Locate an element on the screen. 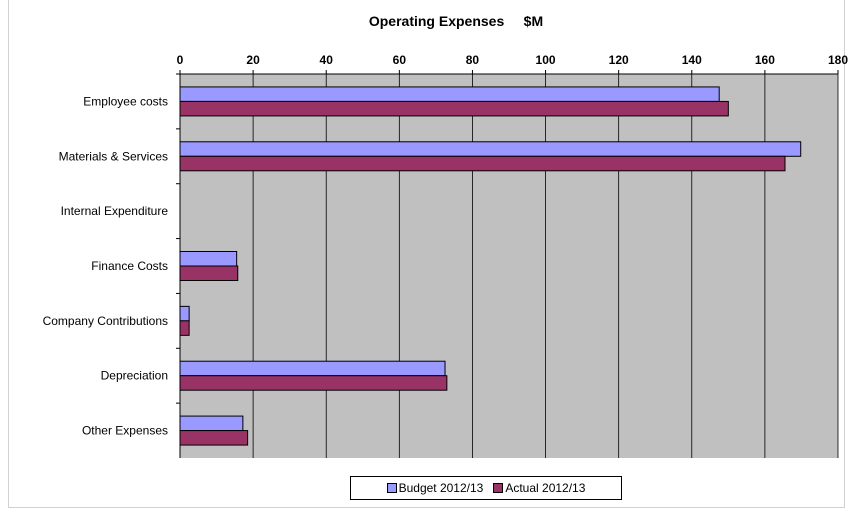 The height and width of the screenshot is (510, 853). category-label: Finance Costs is located at coordinates (129, 266).